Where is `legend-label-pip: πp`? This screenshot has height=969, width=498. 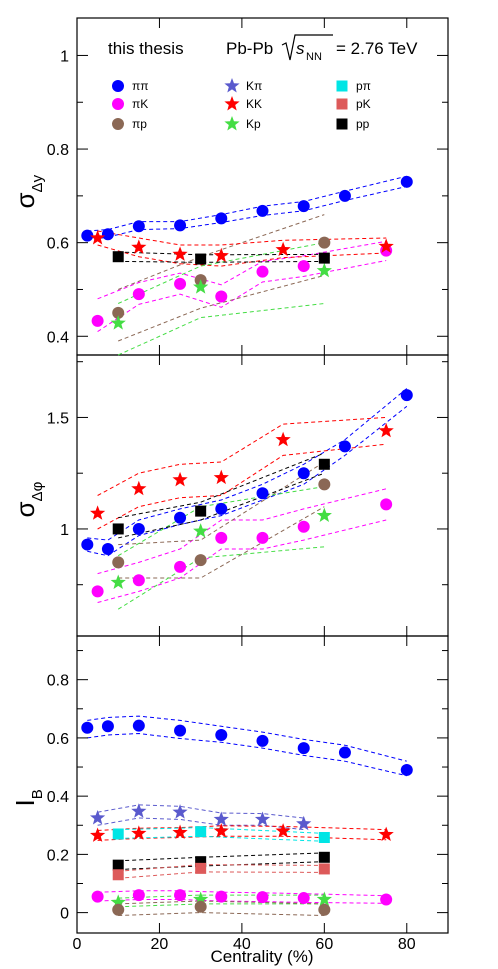
legend-label-pip: πp is located at coordinates (139, 124).